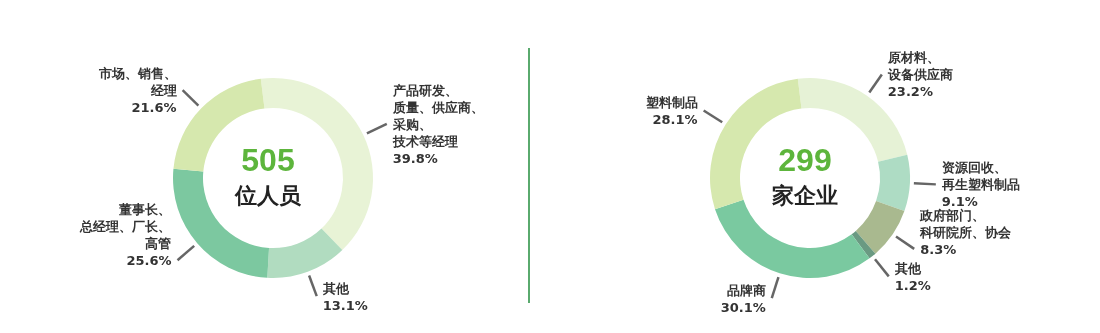 The height and width of the screenshot is (333, 1100). Describe the element at coordinates (268, 160) in the screenshot. I see `text: 505` at that location.